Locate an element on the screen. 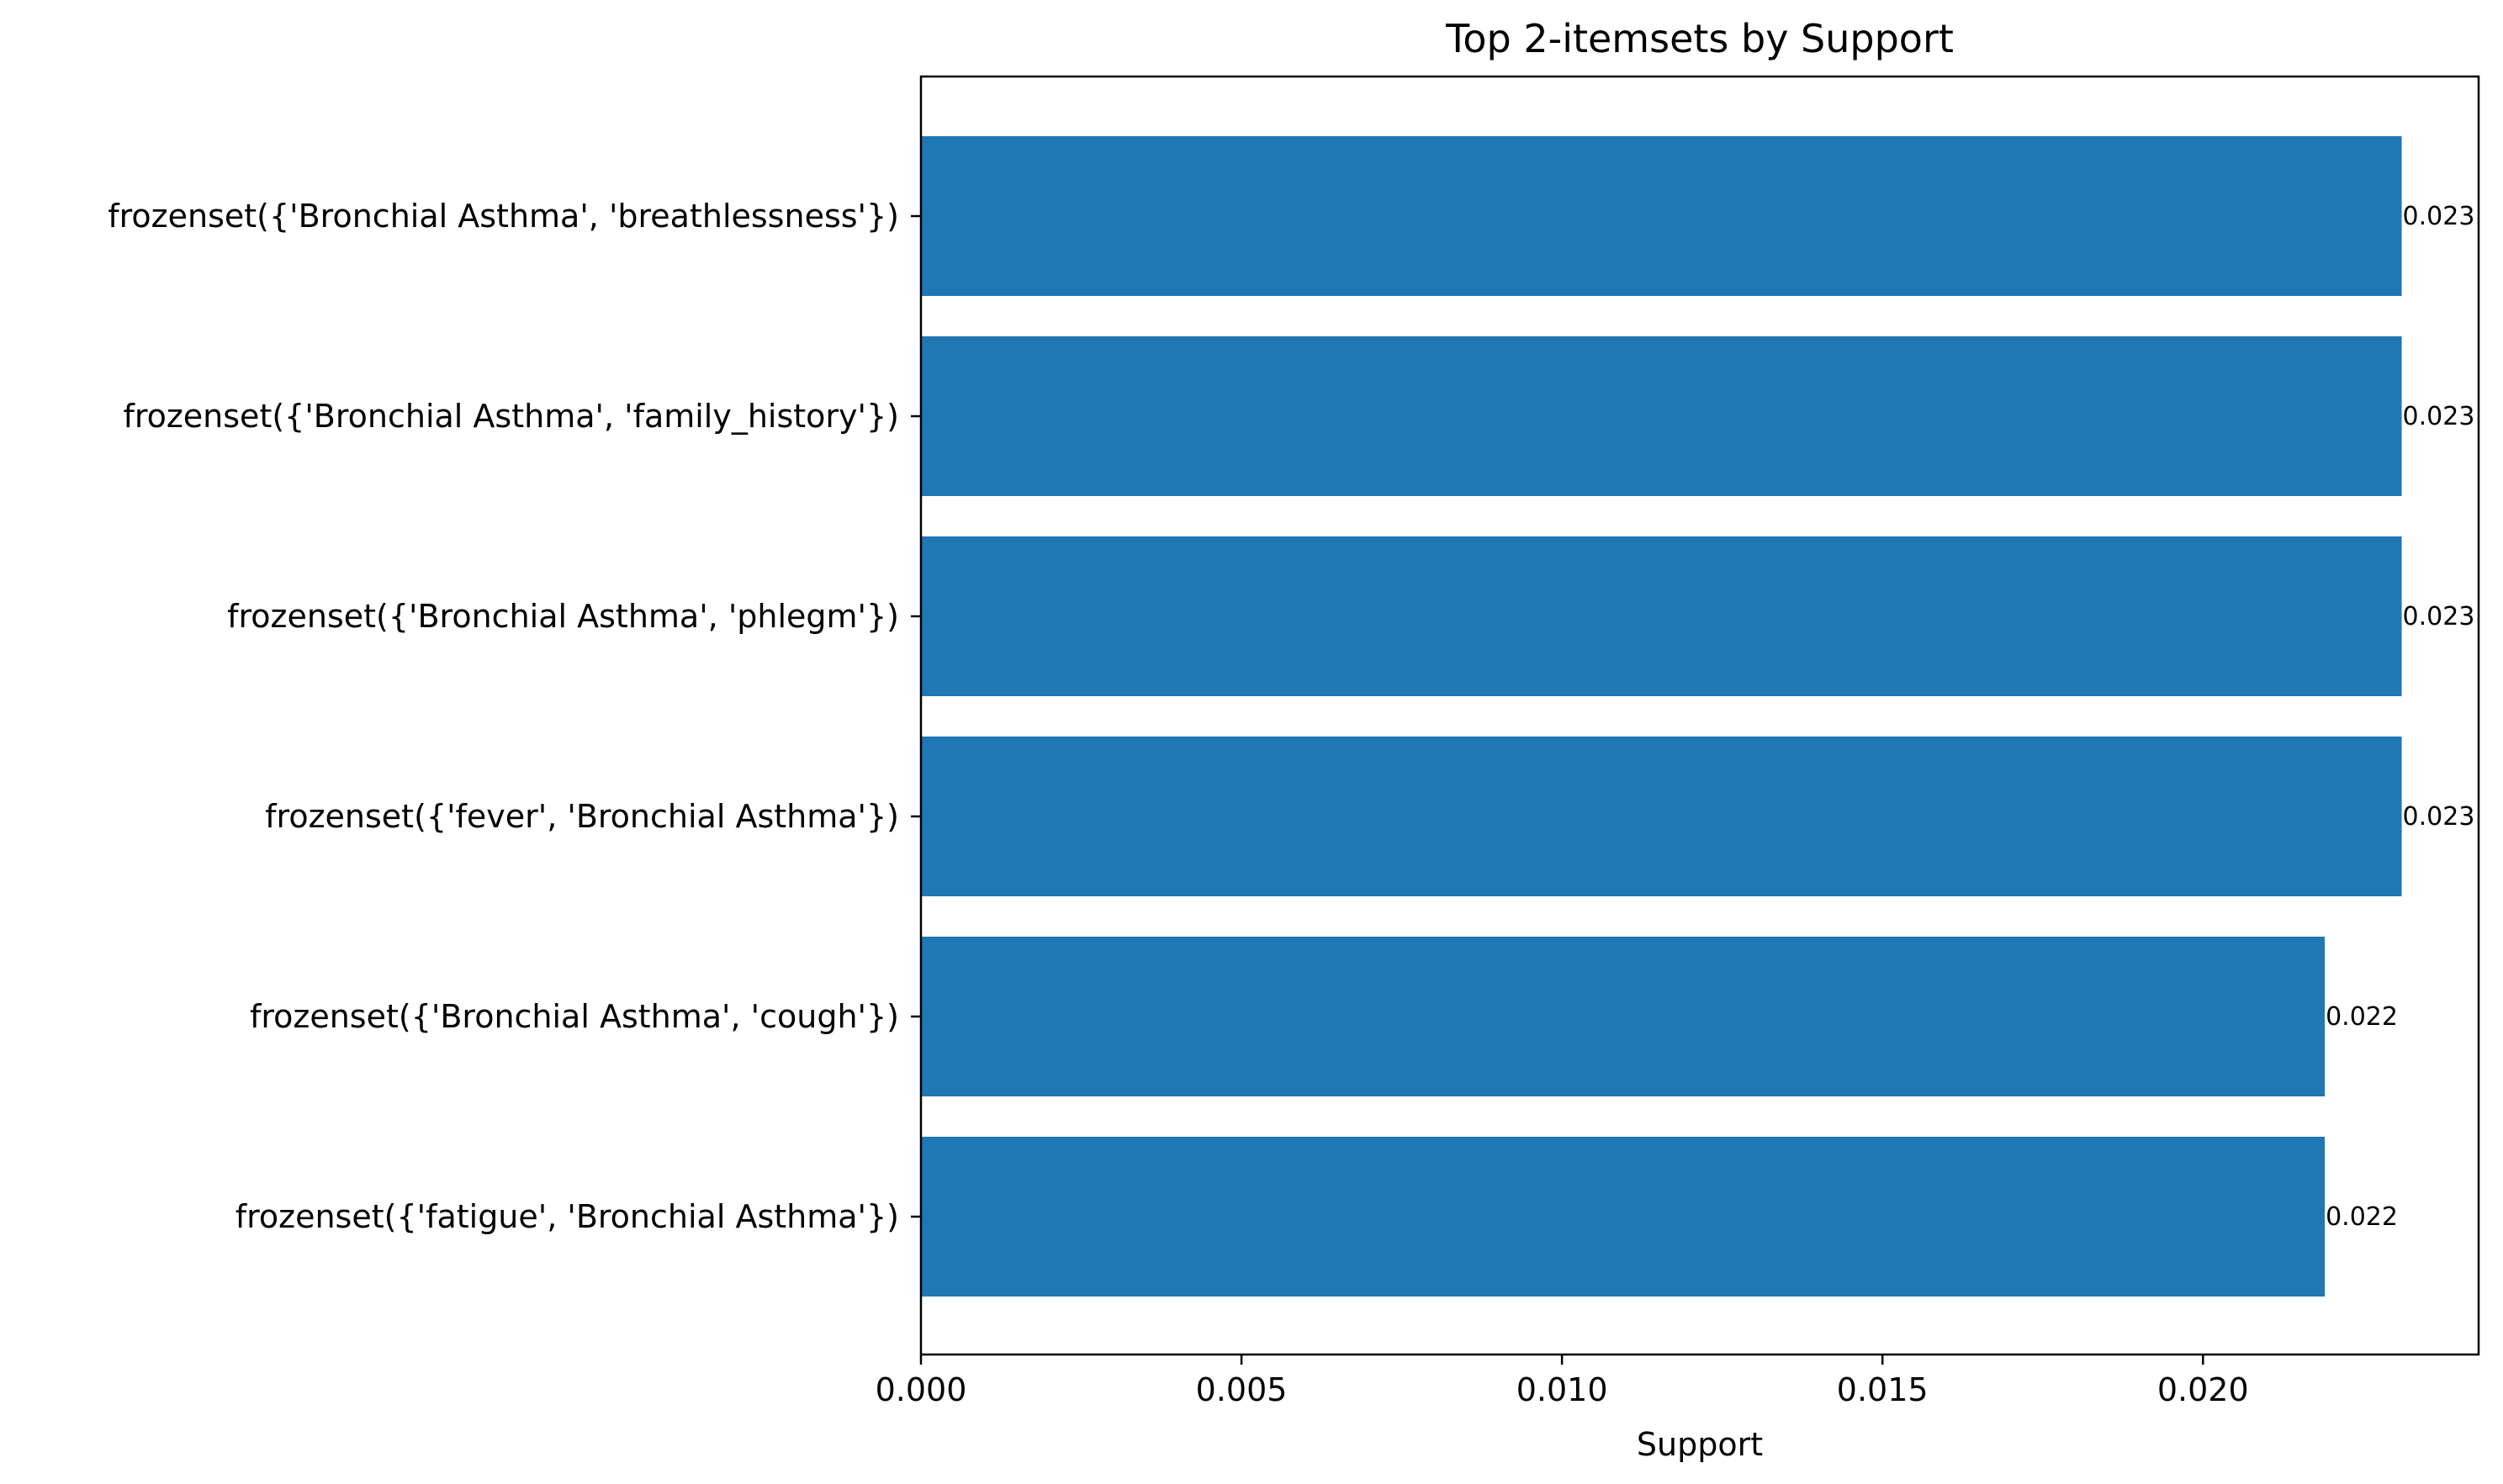 The height and width of the screenshot is (1484, 2503). value-labels-group: 0.023 0.023 0.023 0.023 0.022 0.022 is located at coordinates (2400, 717).